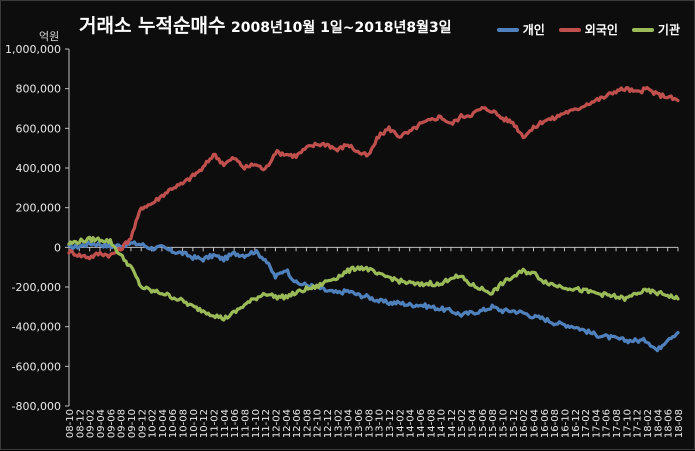 This screenshot has height=451, width=695. What do you see at coordinates (111, 423) in the screenshot?
I see `x-tick-label: 09-06` at bounding box center [111, 423].